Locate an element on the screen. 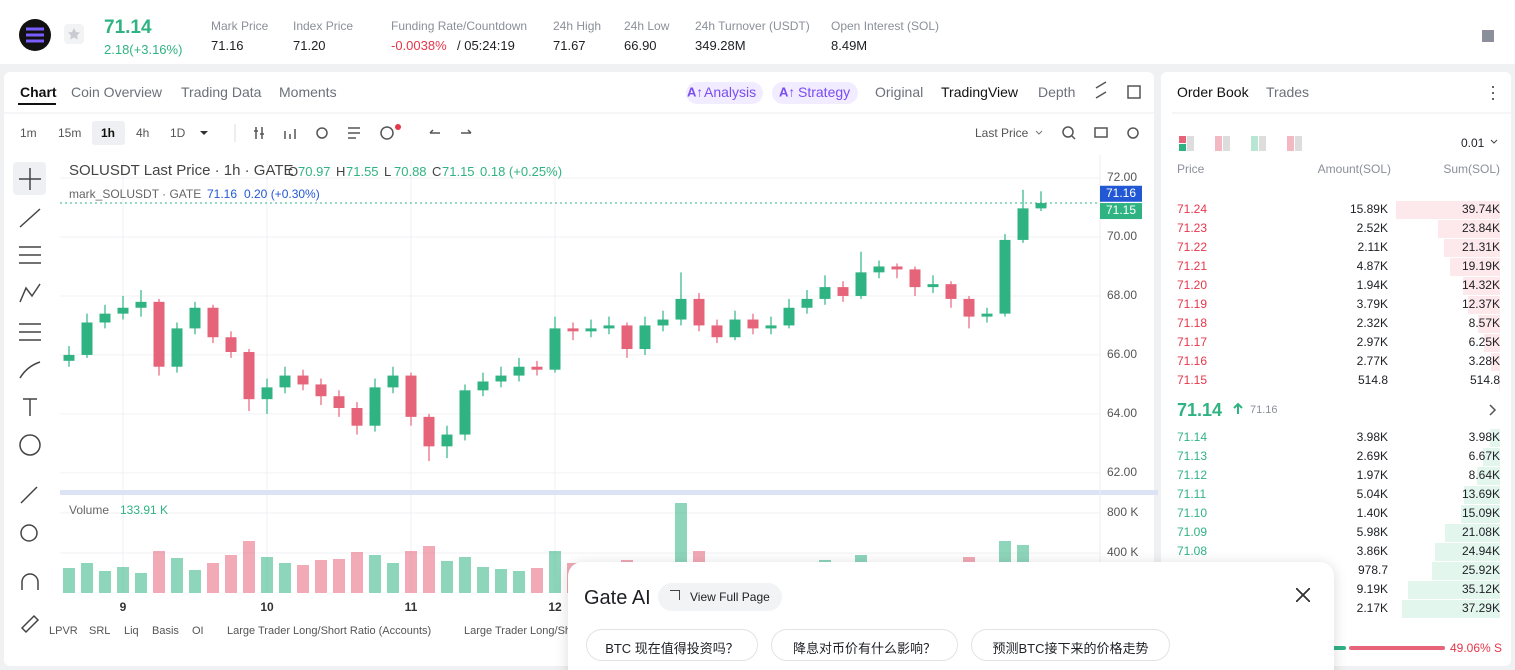 This screenshot has width=1515, height=670. analysis-pill is located at coordinates (724, 93).